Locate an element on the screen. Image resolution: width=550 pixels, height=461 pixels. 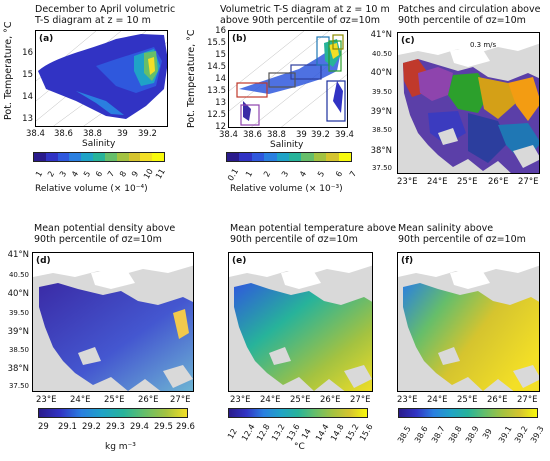
panel-c-map: (c) 0.3 m/s is located at coordinates (468, 103).